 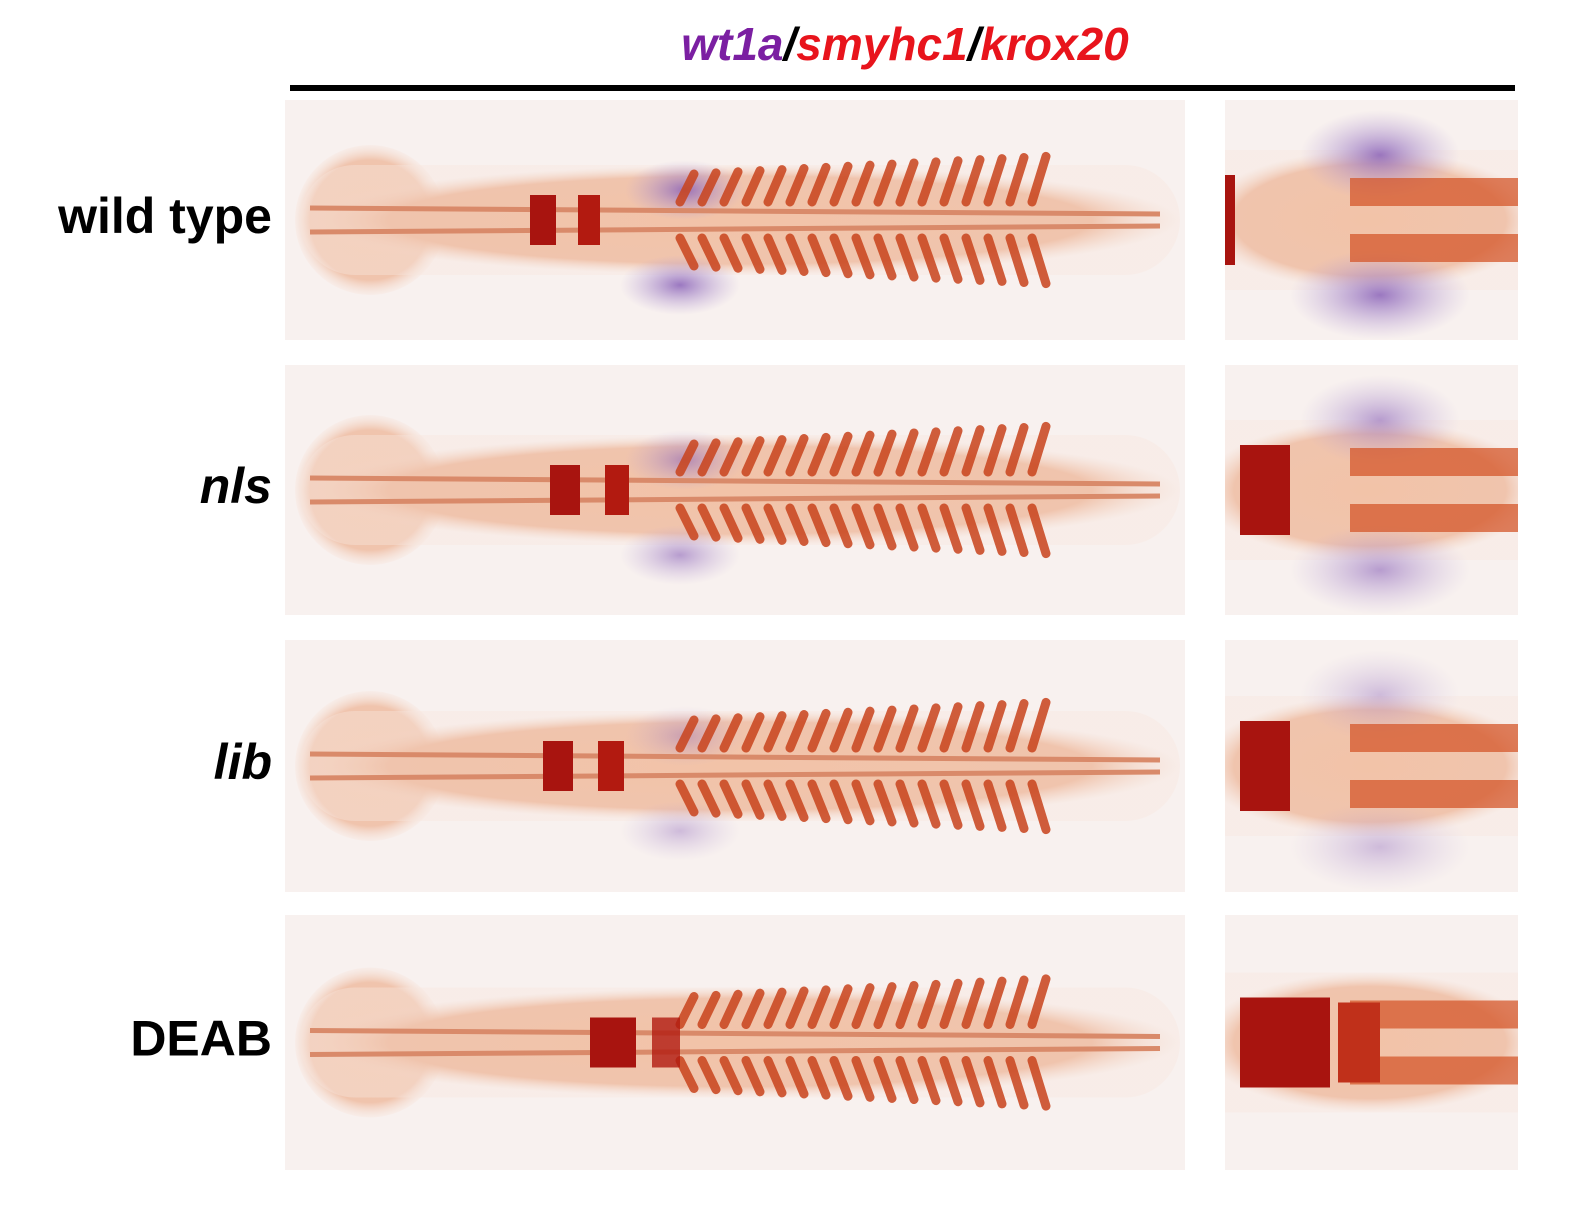 What do you see at coordinates (243, 762) in the screenshot?
I see `row-label: lib` at bounding box center [243, 762].